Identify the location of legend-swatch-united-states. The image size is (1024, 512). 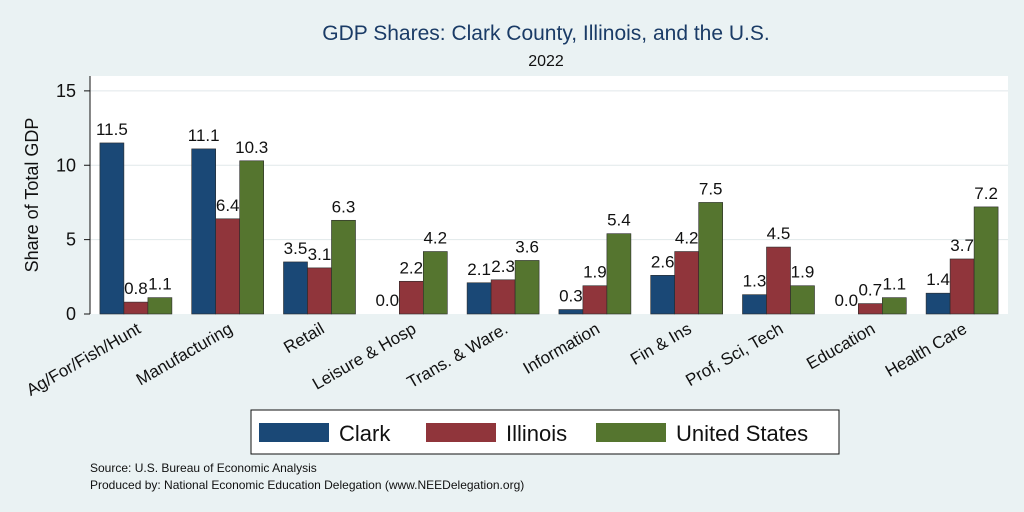
(631, 432).